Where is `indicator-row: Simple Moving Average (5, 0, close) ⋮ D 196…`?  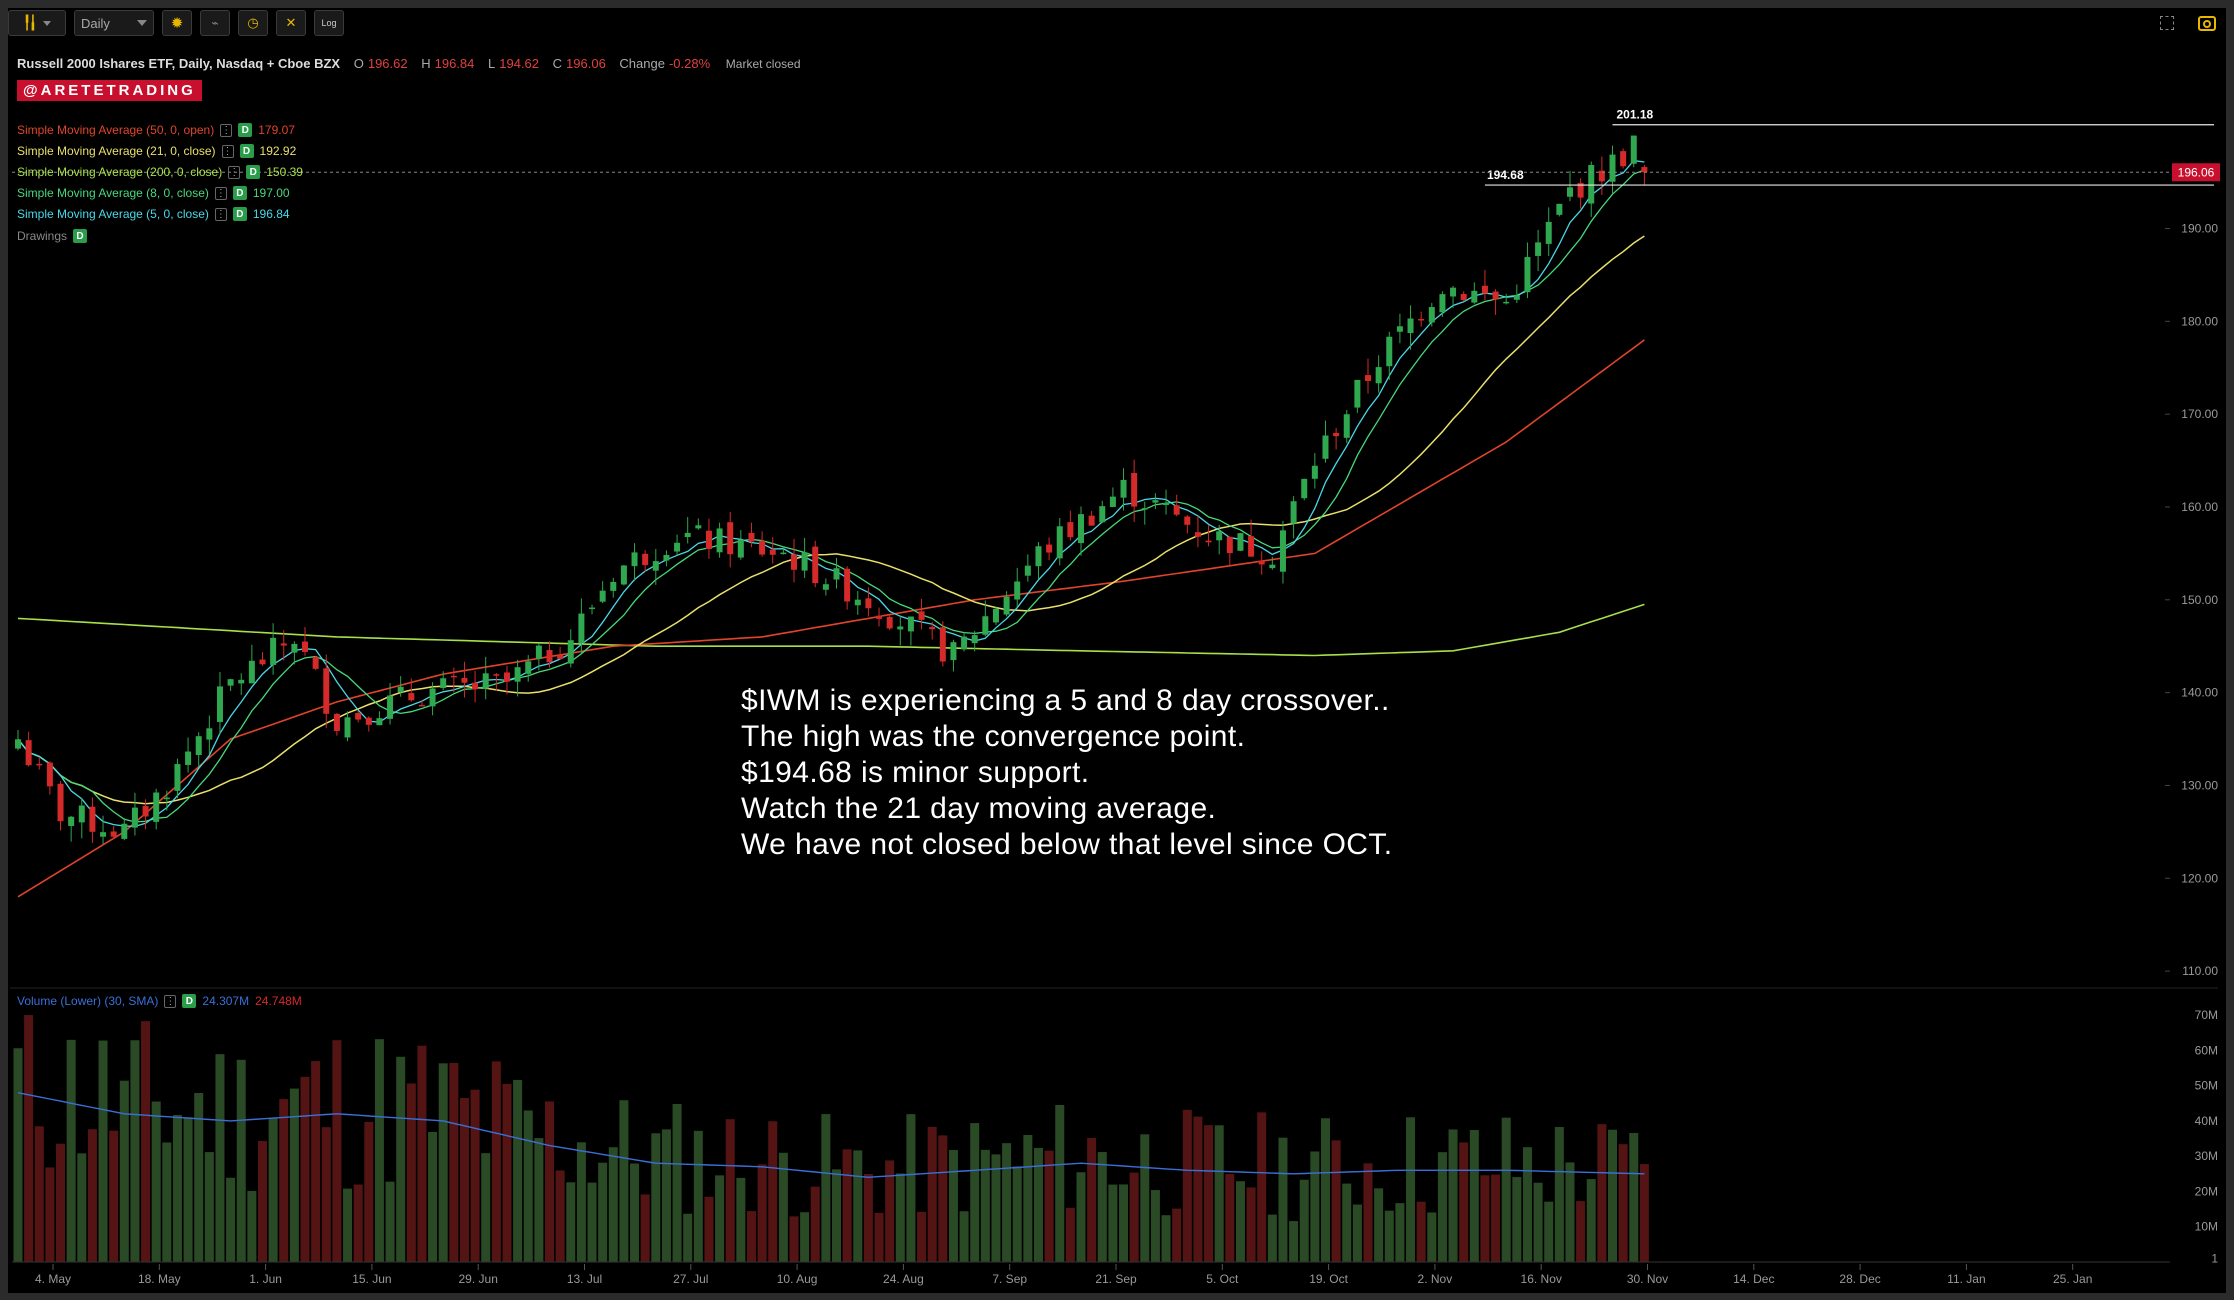 indicator-row: Simple Moving Average (5, 0, close) ⋮ D 196… is located at coordinates (153, 214).